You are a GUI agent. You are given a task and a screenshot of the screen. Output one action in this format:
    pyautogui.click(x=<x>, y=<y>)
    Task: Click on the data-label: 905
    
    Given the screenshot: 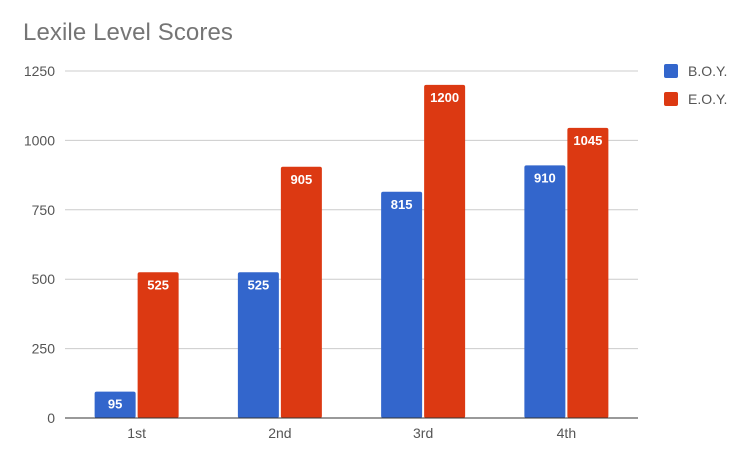 What is the action you would take?
    pyautogui.click(x=302, y=179)
    